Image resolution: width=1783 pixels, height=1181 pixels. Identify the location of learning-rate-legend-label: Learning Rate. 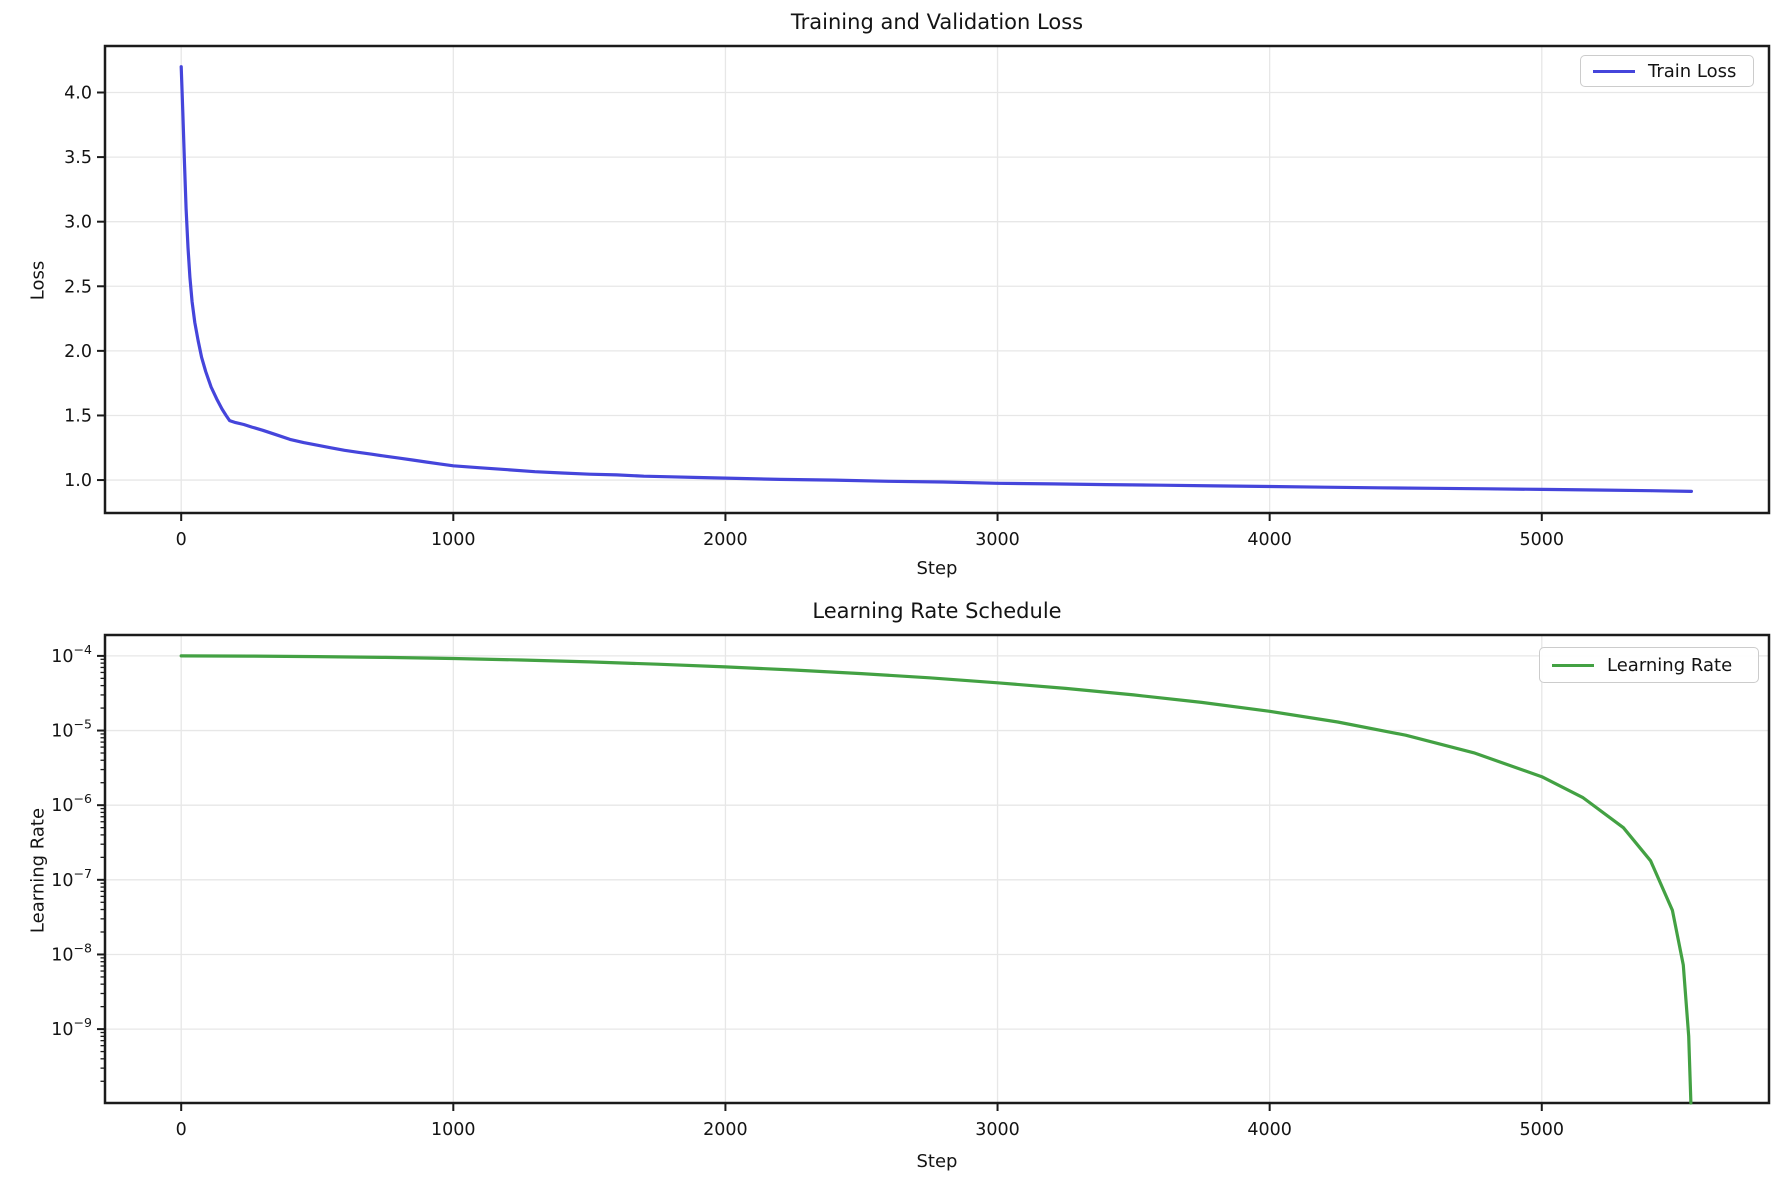
(1670, 665).